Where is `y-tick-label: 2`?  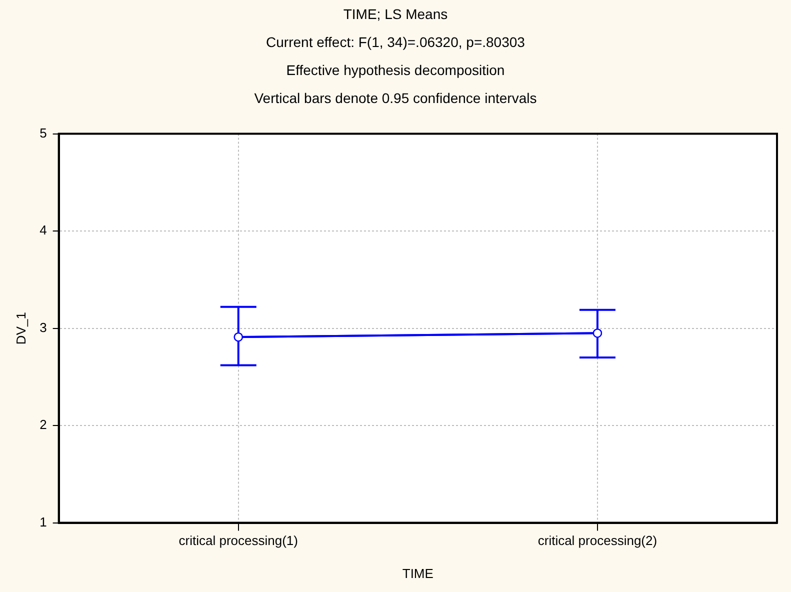 y-tick-label: 2 is located at coordinates (43, 424).